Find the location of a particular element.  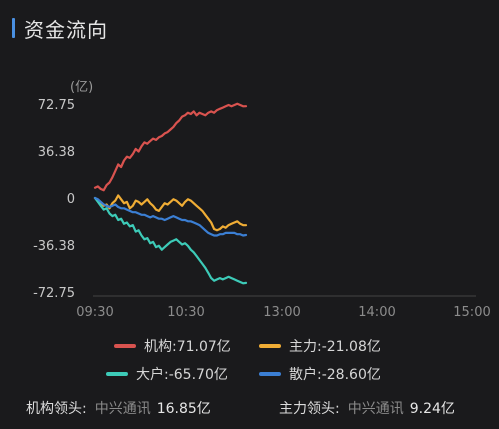

legend-label-main: 主力:-21.08亿 is located at coordinates (335, 347).